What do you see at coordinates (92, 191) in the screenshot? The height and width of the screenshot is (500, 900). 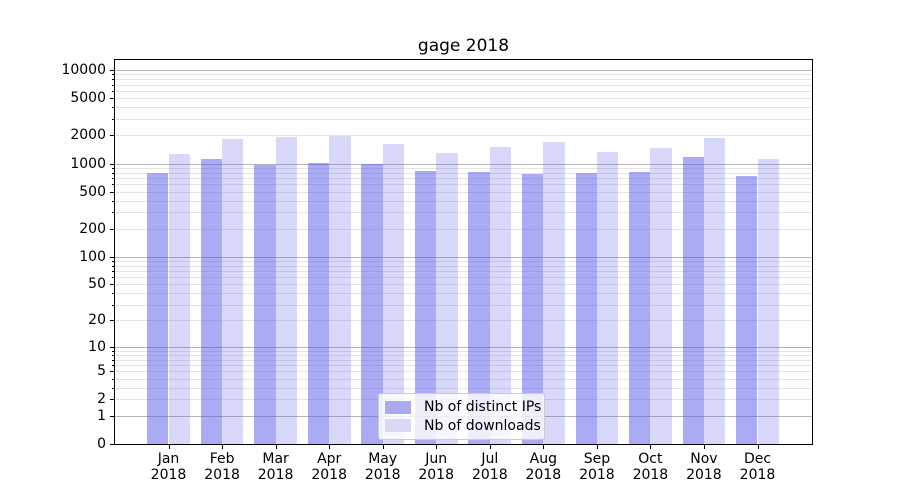 I see `y-tick-label: 500` at bounding box center [92, 191].